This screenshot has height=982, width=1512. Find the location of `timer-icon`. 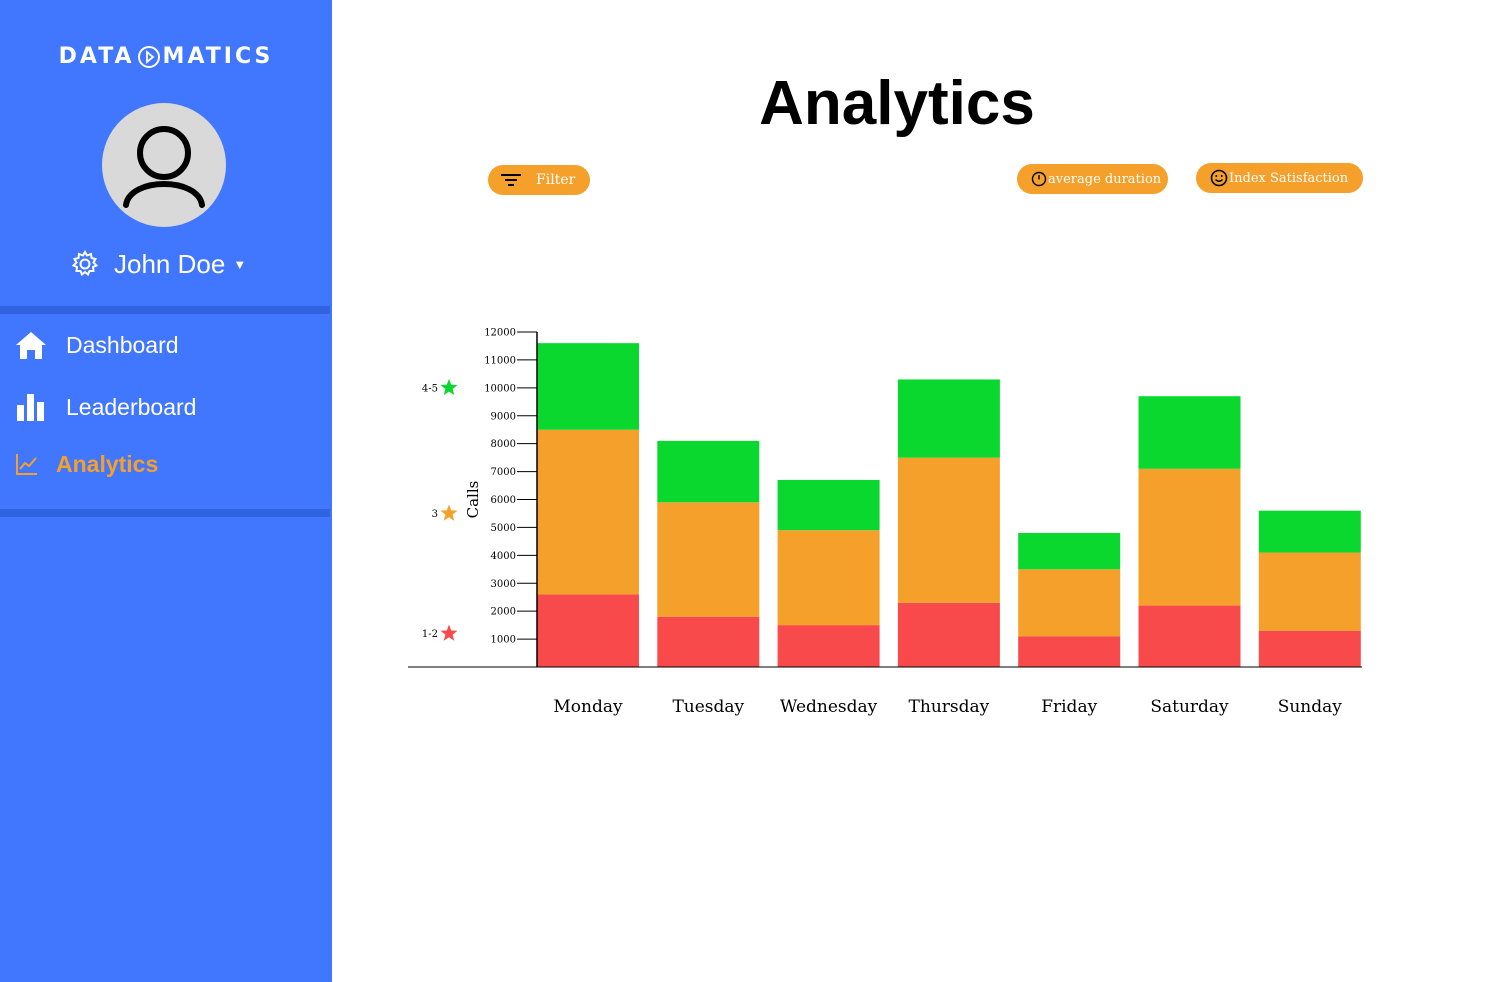

timer-icon is located at coordinates (1039, 179).